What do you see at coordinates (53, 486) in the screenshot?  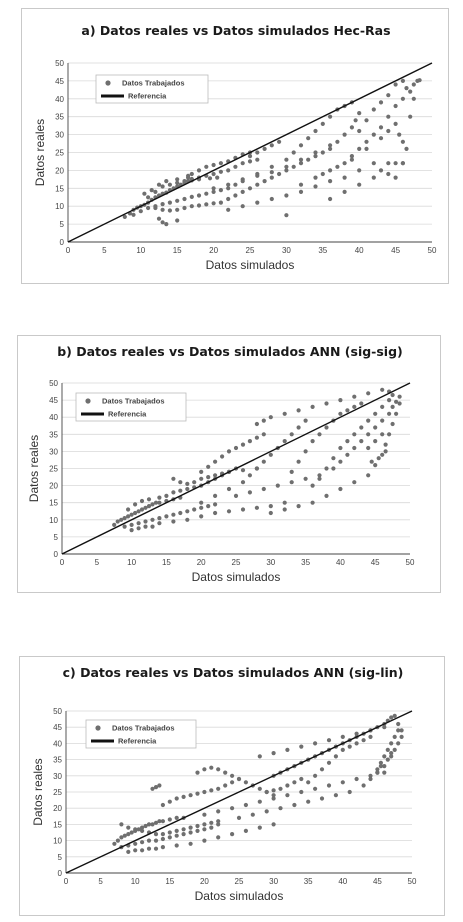 I see `y-tick-label: 20` at bounding box center [53, 486].